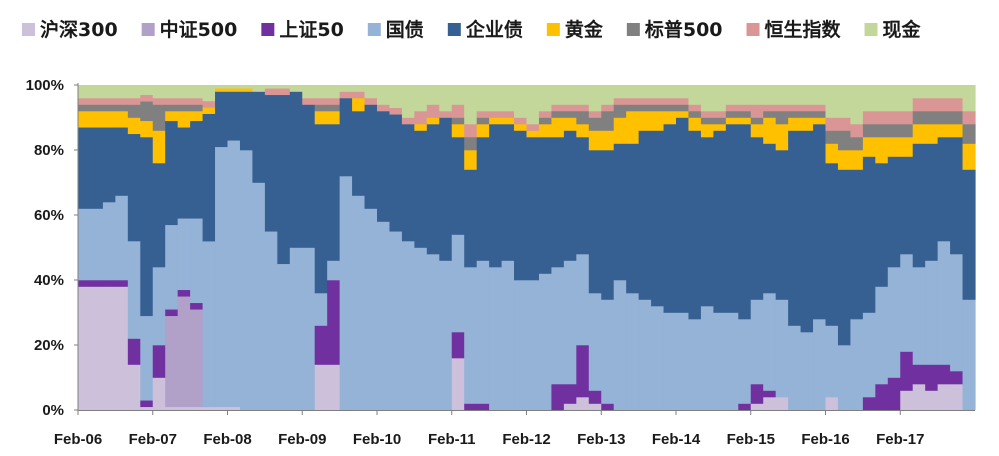 This screenshot has height=456, width=999. I want to click on x-tick-label: Feb-09, so click(302, 439).